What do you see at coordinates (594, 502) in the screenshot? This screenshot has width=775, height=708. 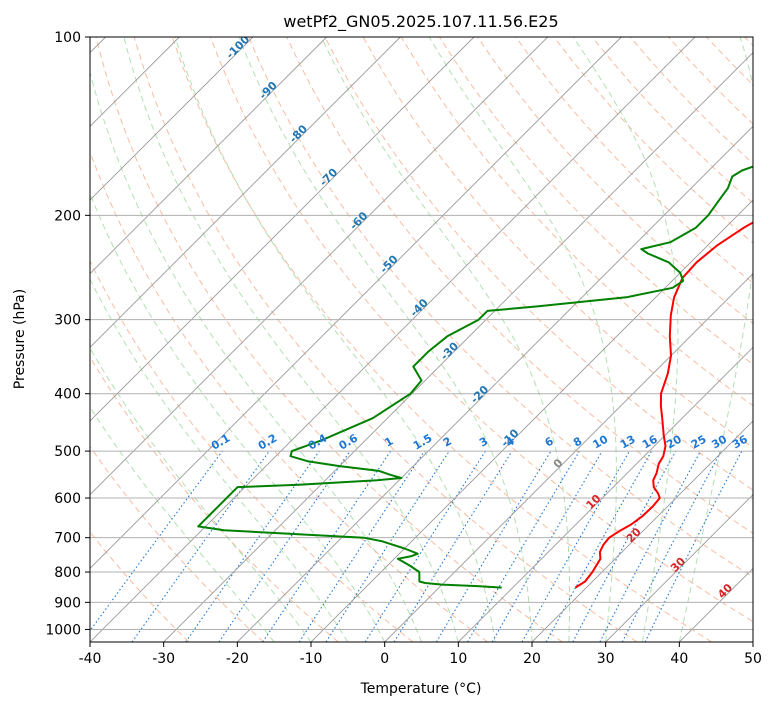 I see `isotherm-label: 10` at bounding box center [594, 502].